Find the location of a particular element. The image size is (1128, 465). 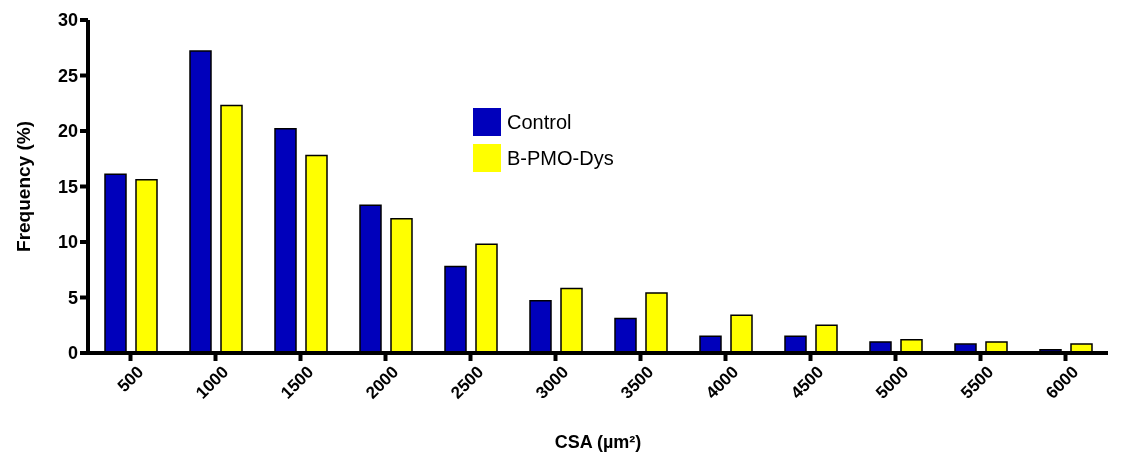

y-tick-label: 0 is located at coordinates (72, 353).